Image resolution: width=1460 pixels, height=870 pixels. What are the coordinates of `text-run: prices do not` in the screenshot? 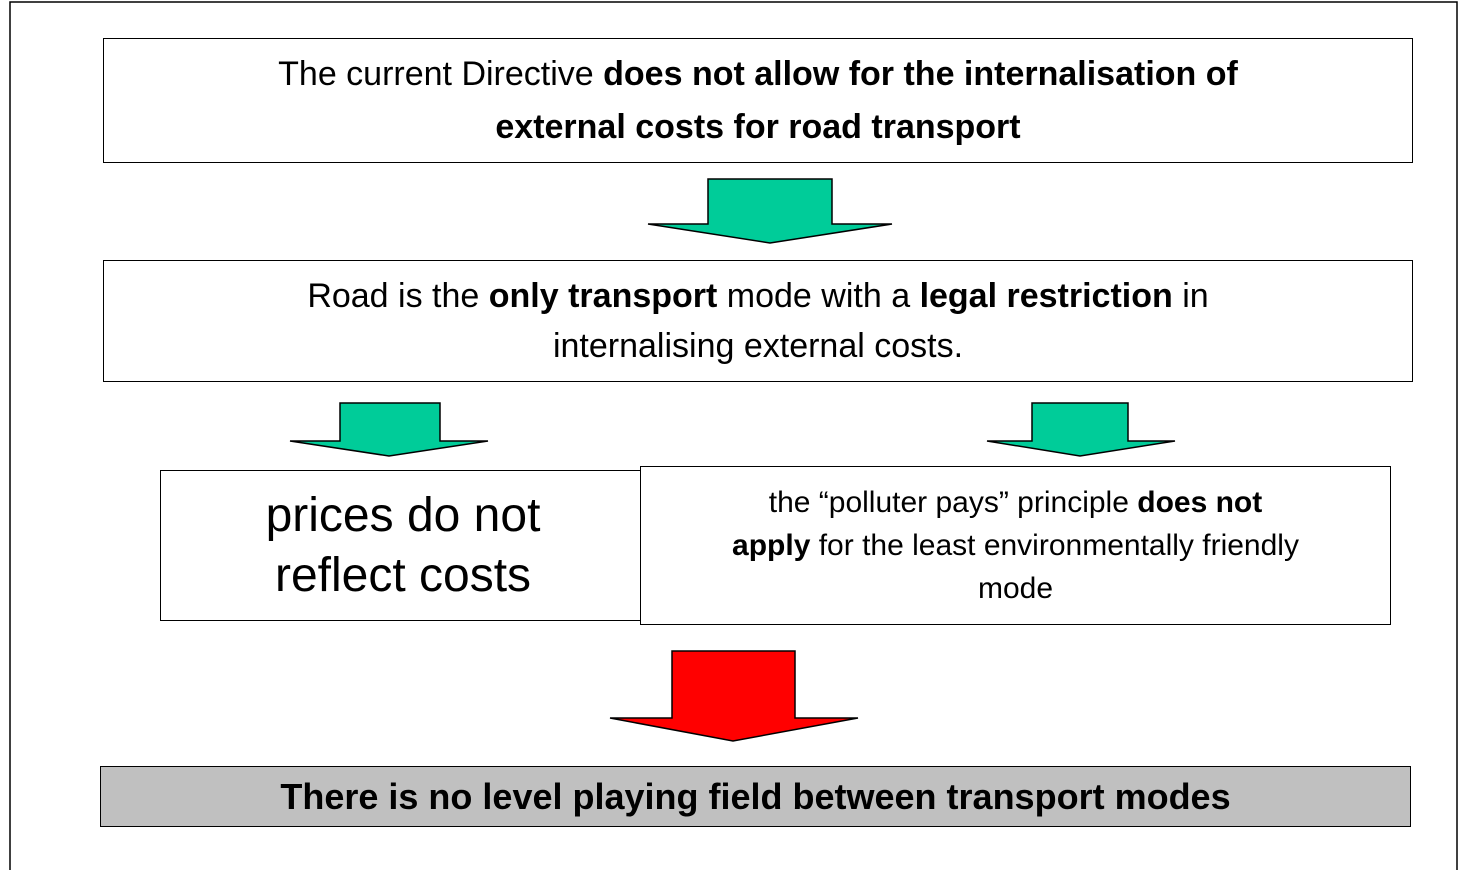 It's located at (403, 515).